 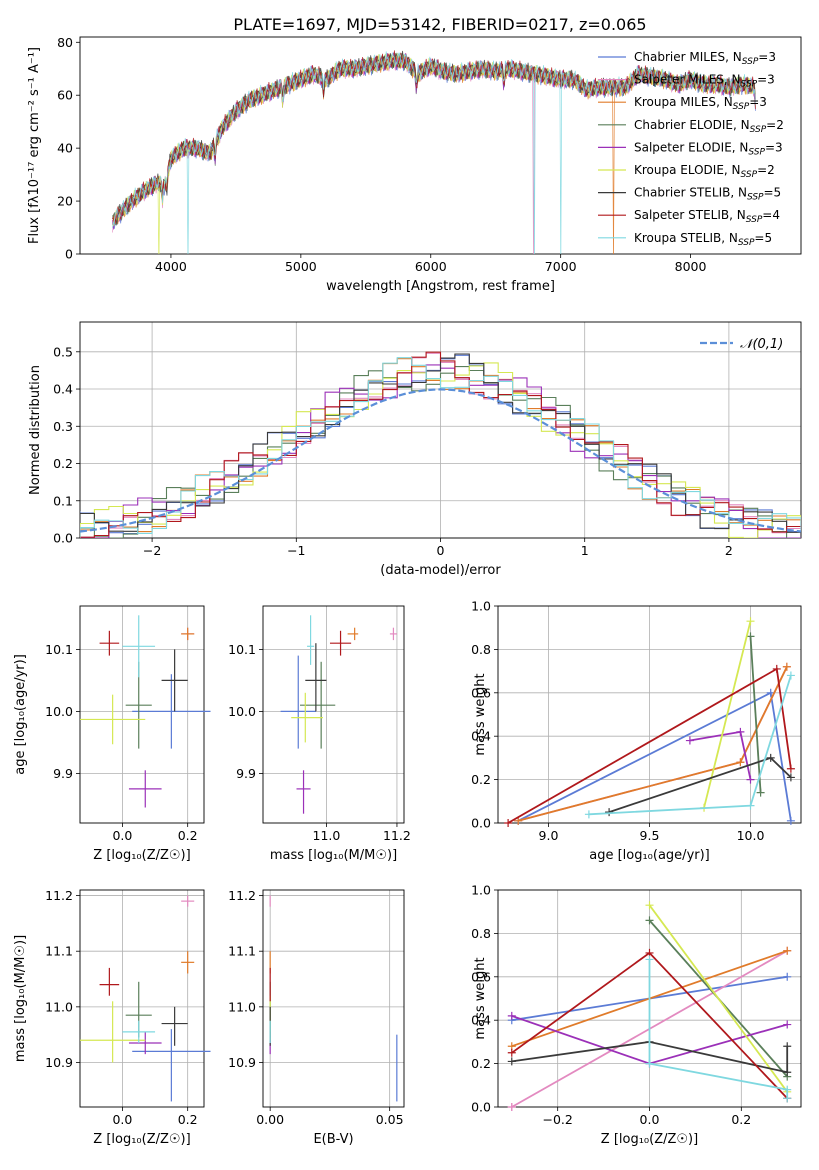 I want to click on y-tick-label: 10.1, so click(x=242, y=649).